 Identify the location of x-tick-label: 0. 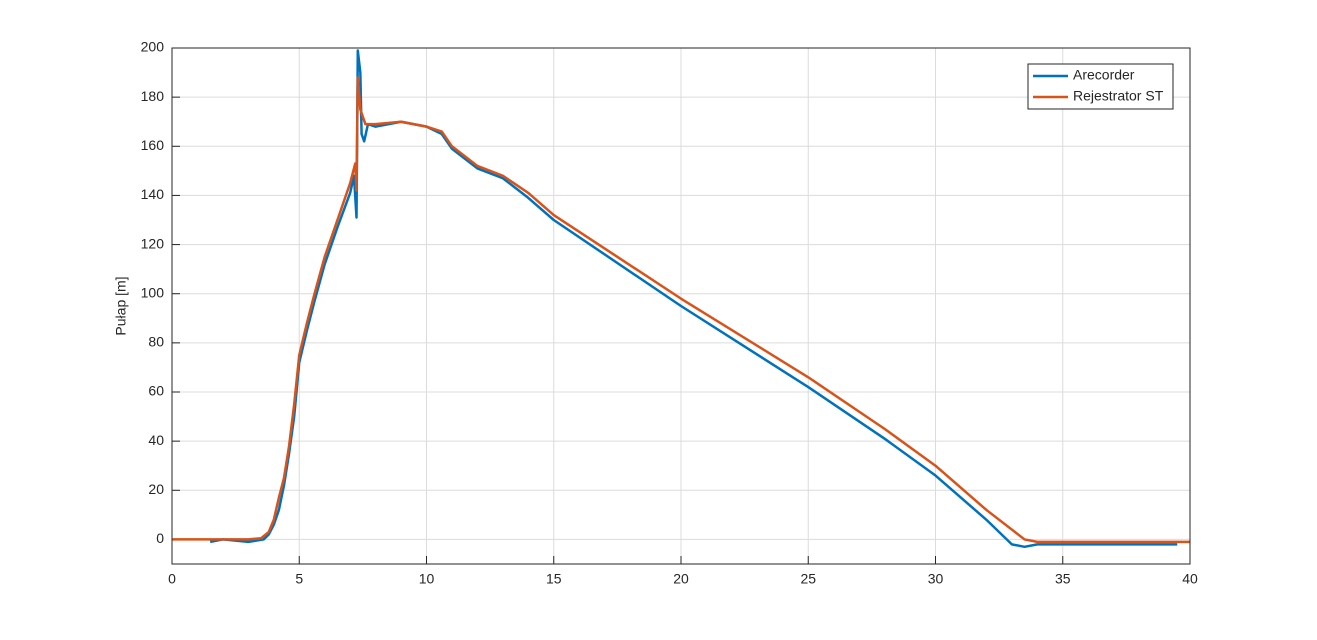
(172, 579).